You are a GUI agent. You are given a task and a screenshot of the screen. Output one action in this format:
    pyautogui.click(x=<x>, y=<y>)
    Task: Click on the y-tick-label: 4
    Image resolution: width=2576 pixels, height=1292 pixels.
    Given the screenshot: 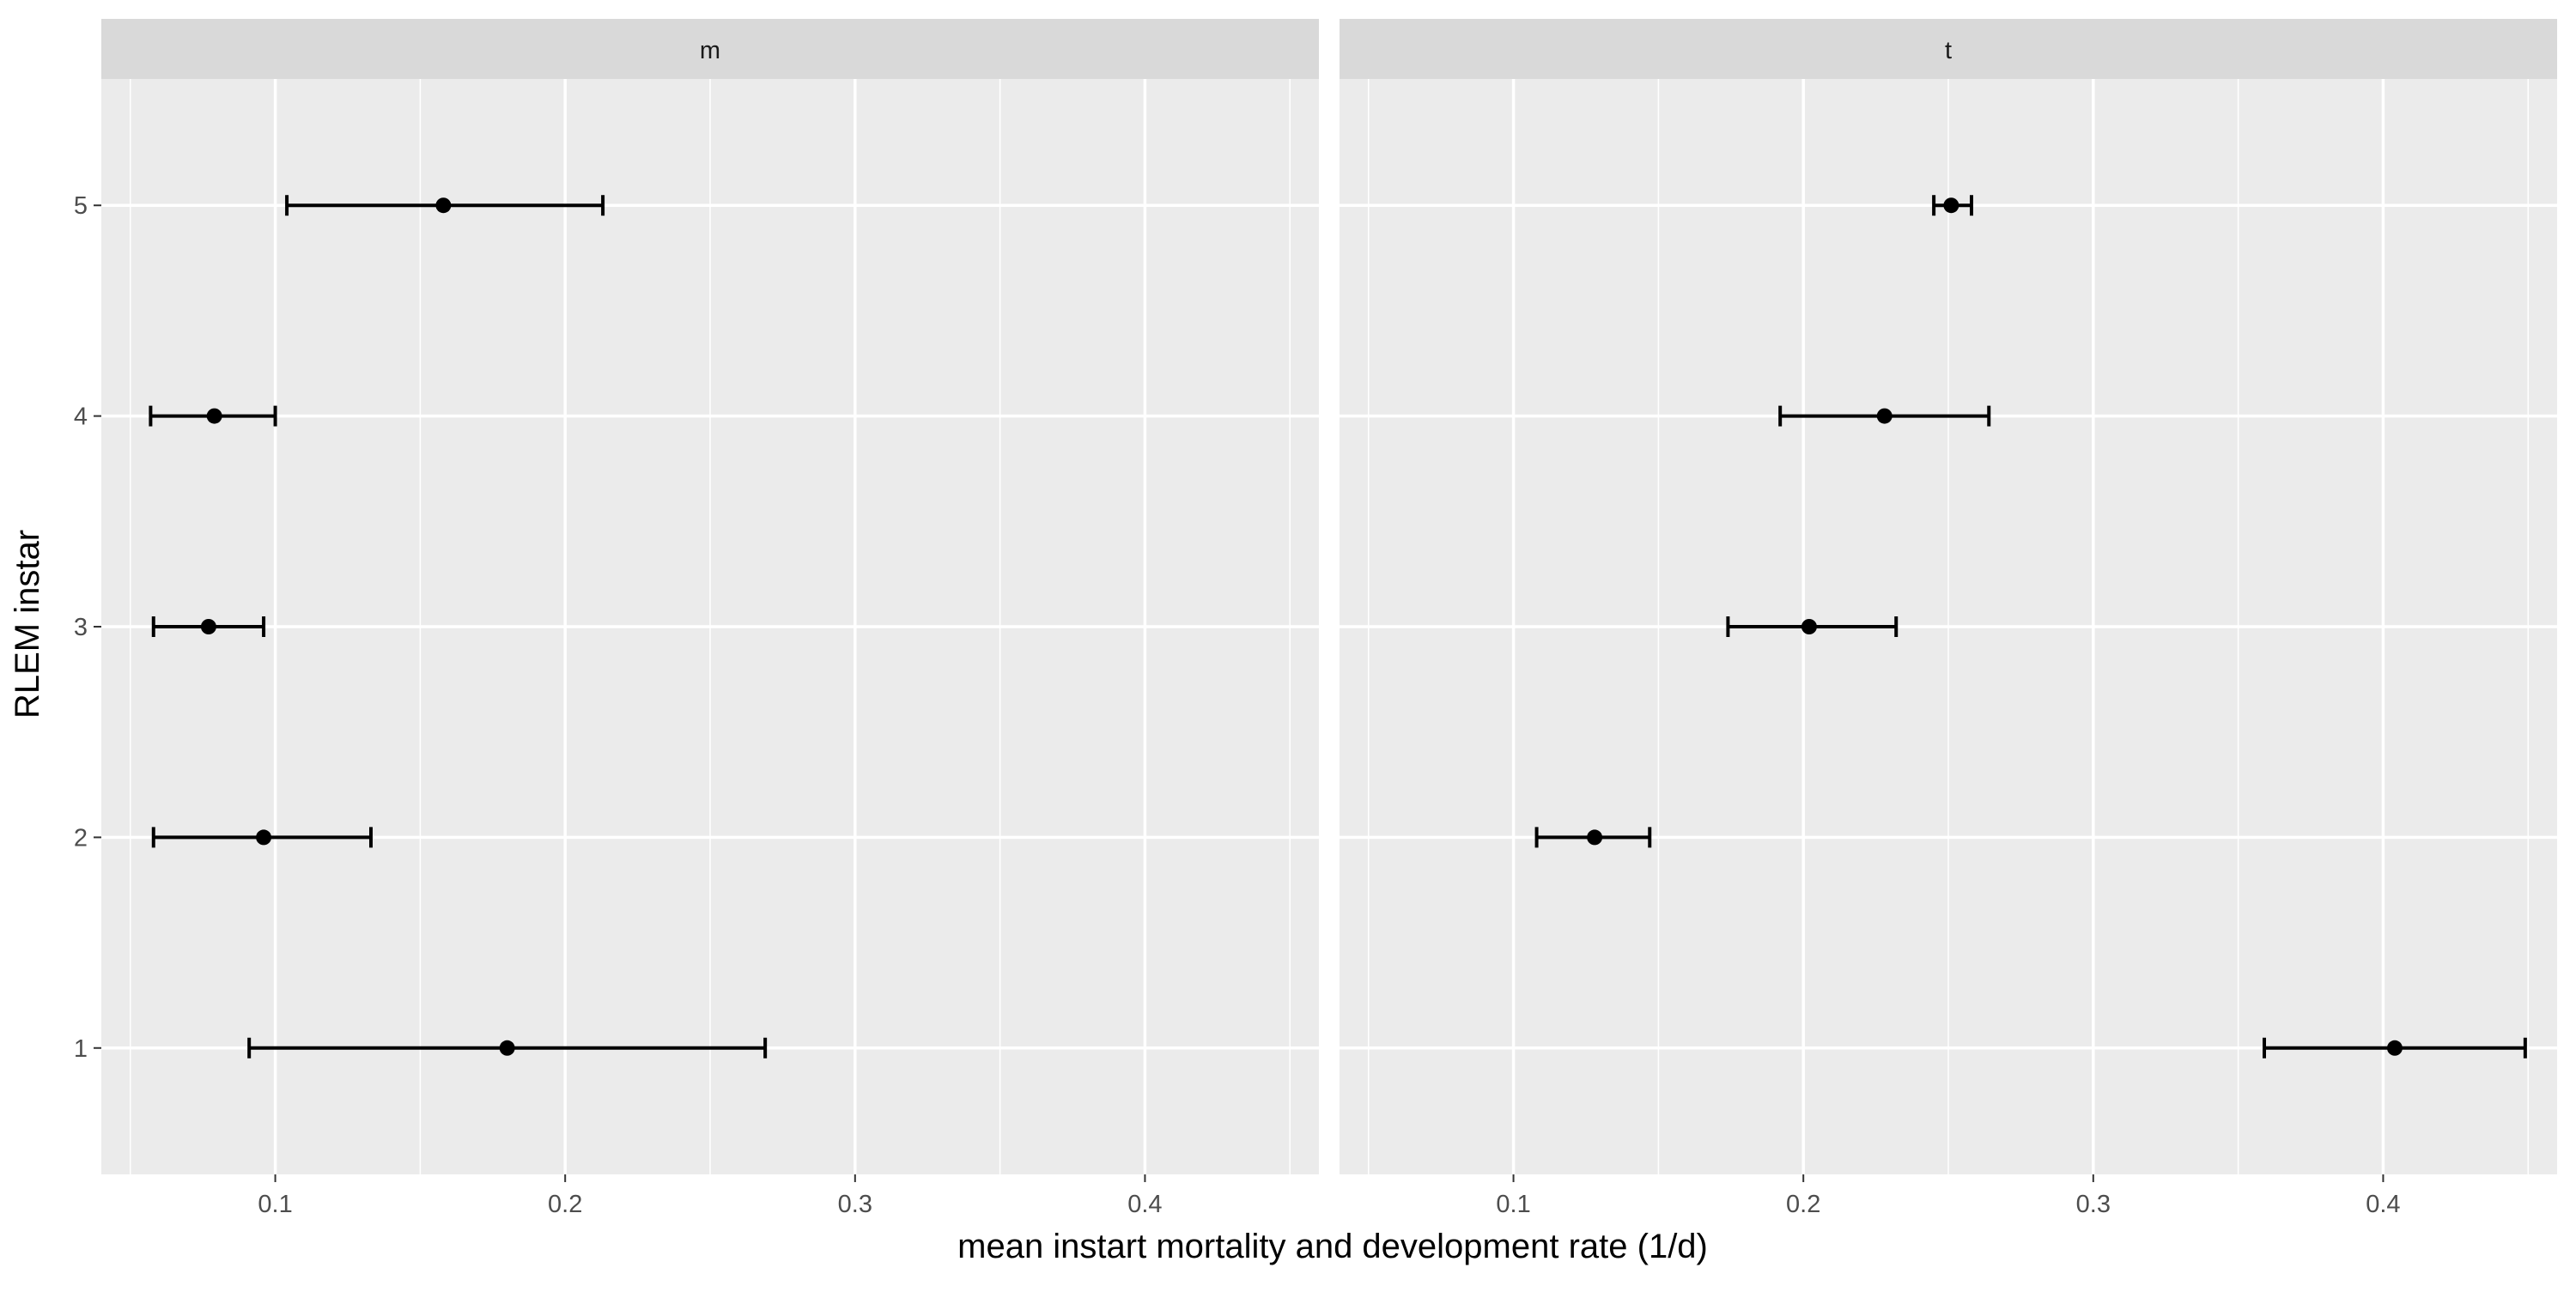 What is the action you would take?
    pyautogui.click(x=81, y=417)
    